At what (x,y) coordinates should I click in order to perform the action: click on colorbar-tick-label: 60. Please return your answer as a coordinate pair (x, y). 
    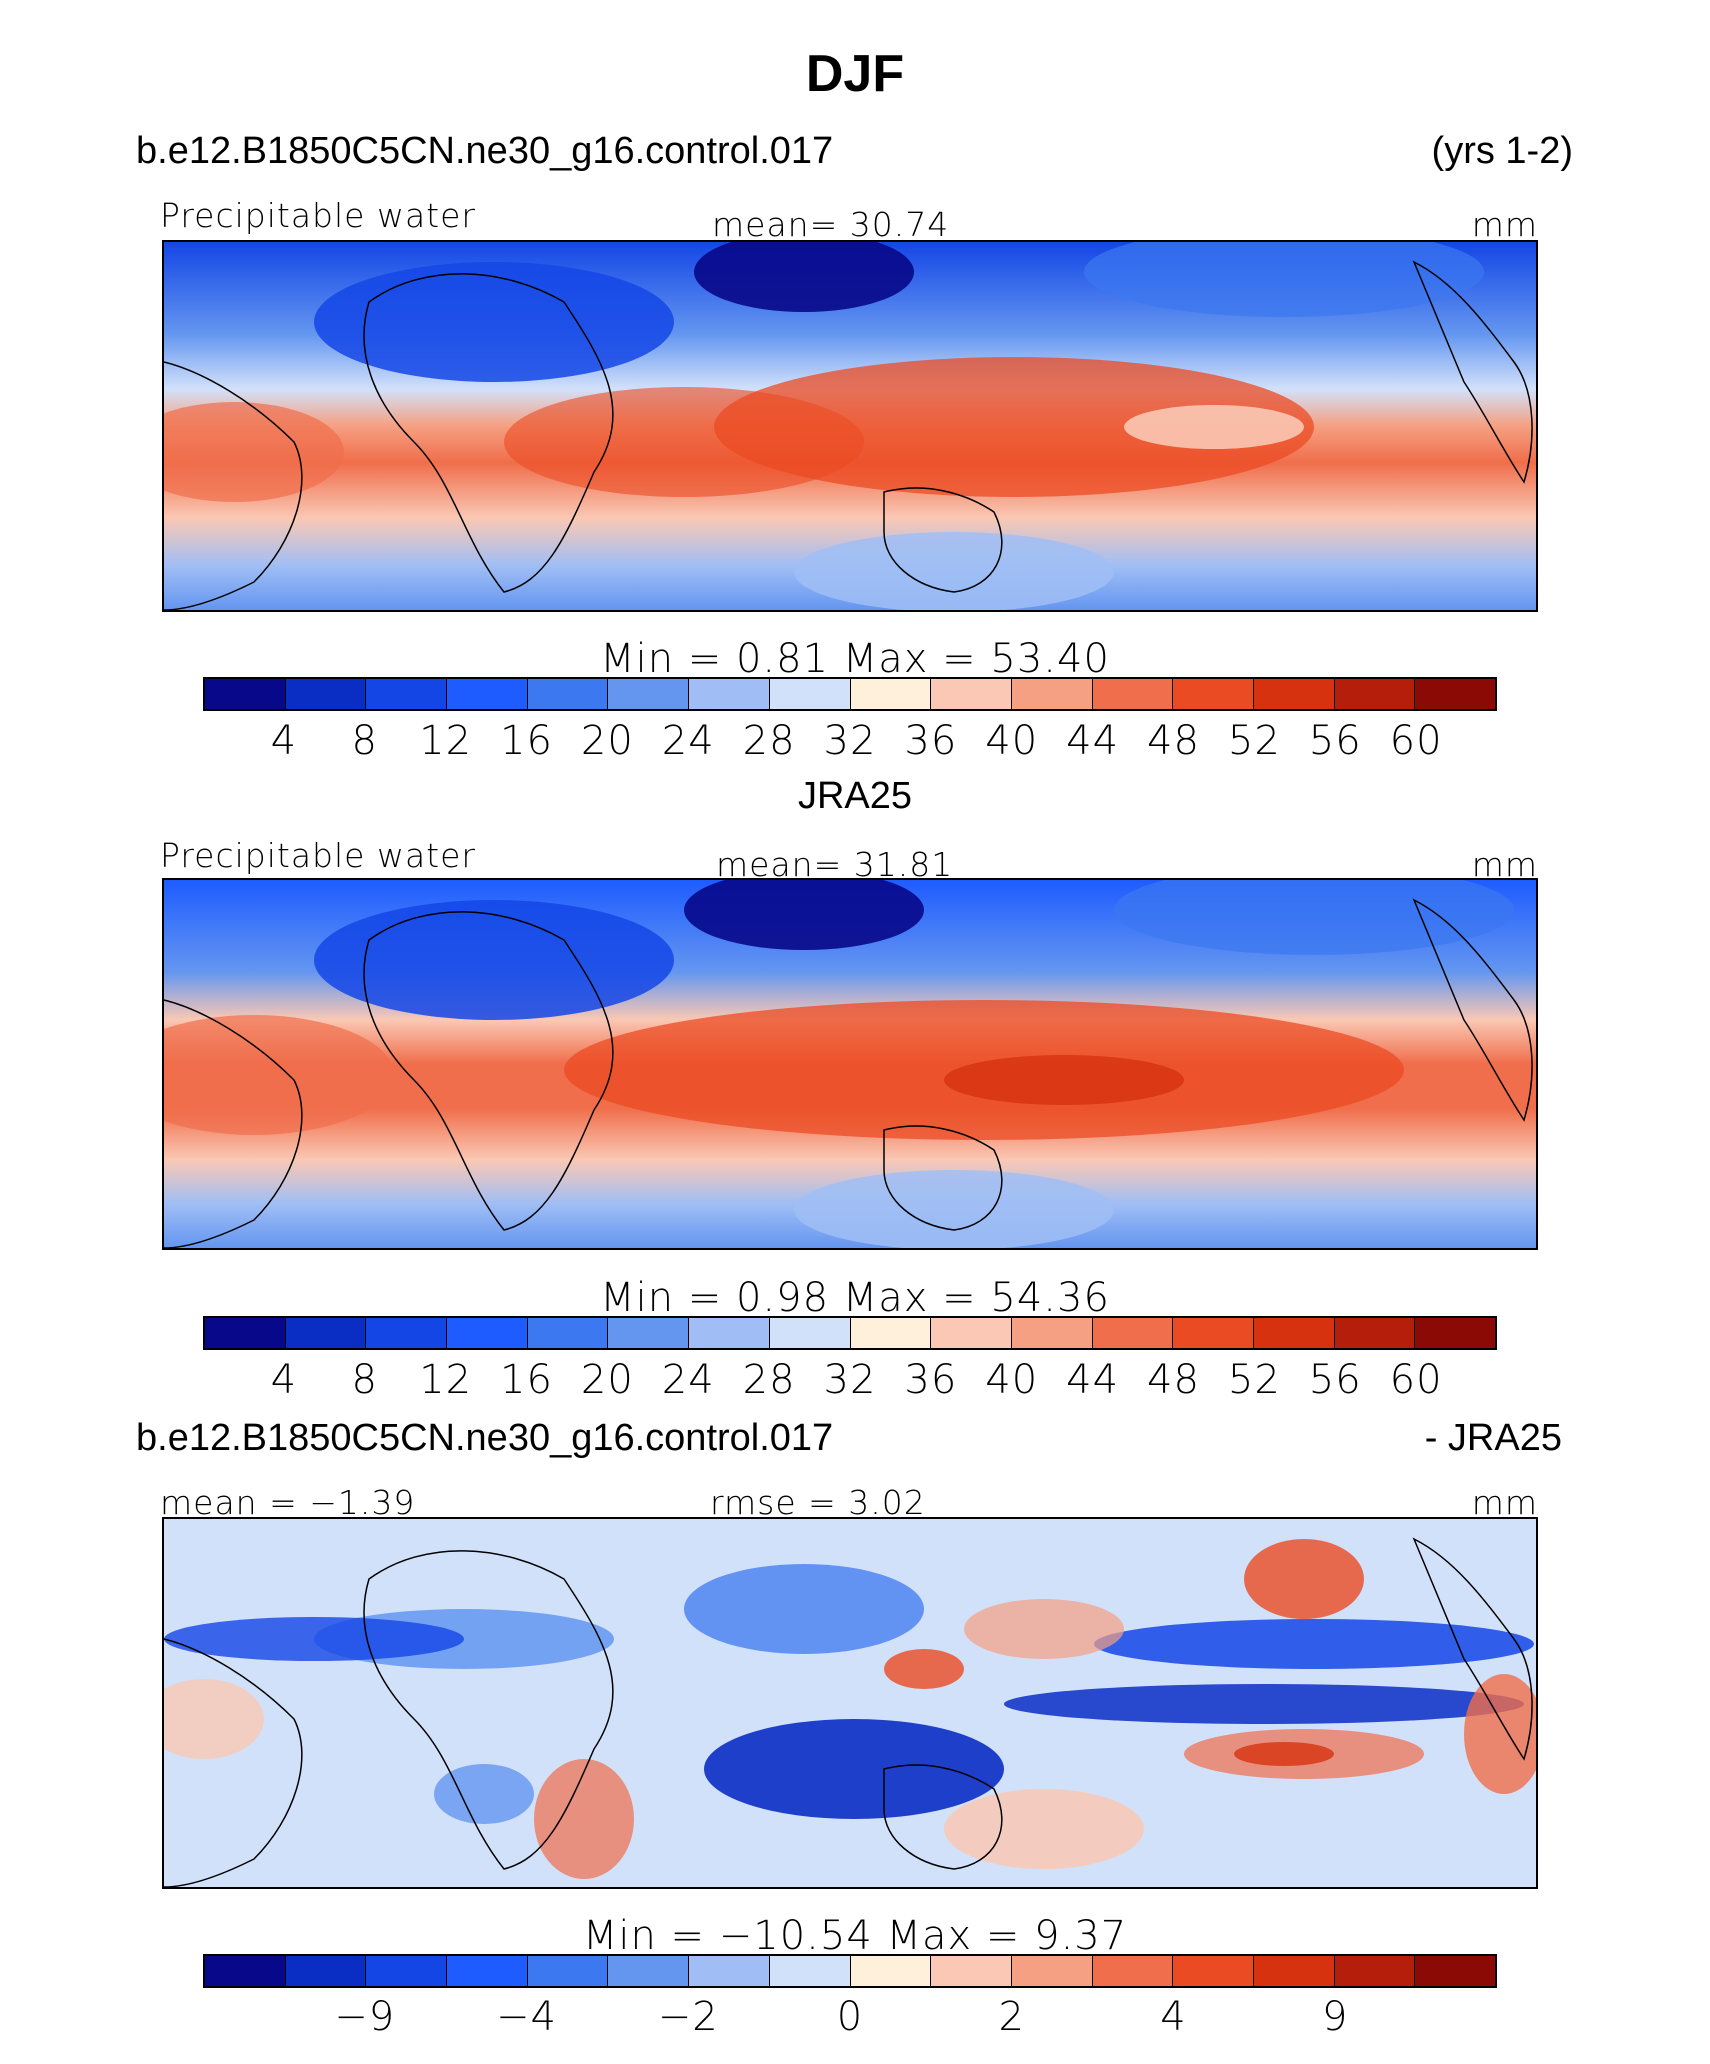
    Looking at the image, I should click on (1416, 1380).